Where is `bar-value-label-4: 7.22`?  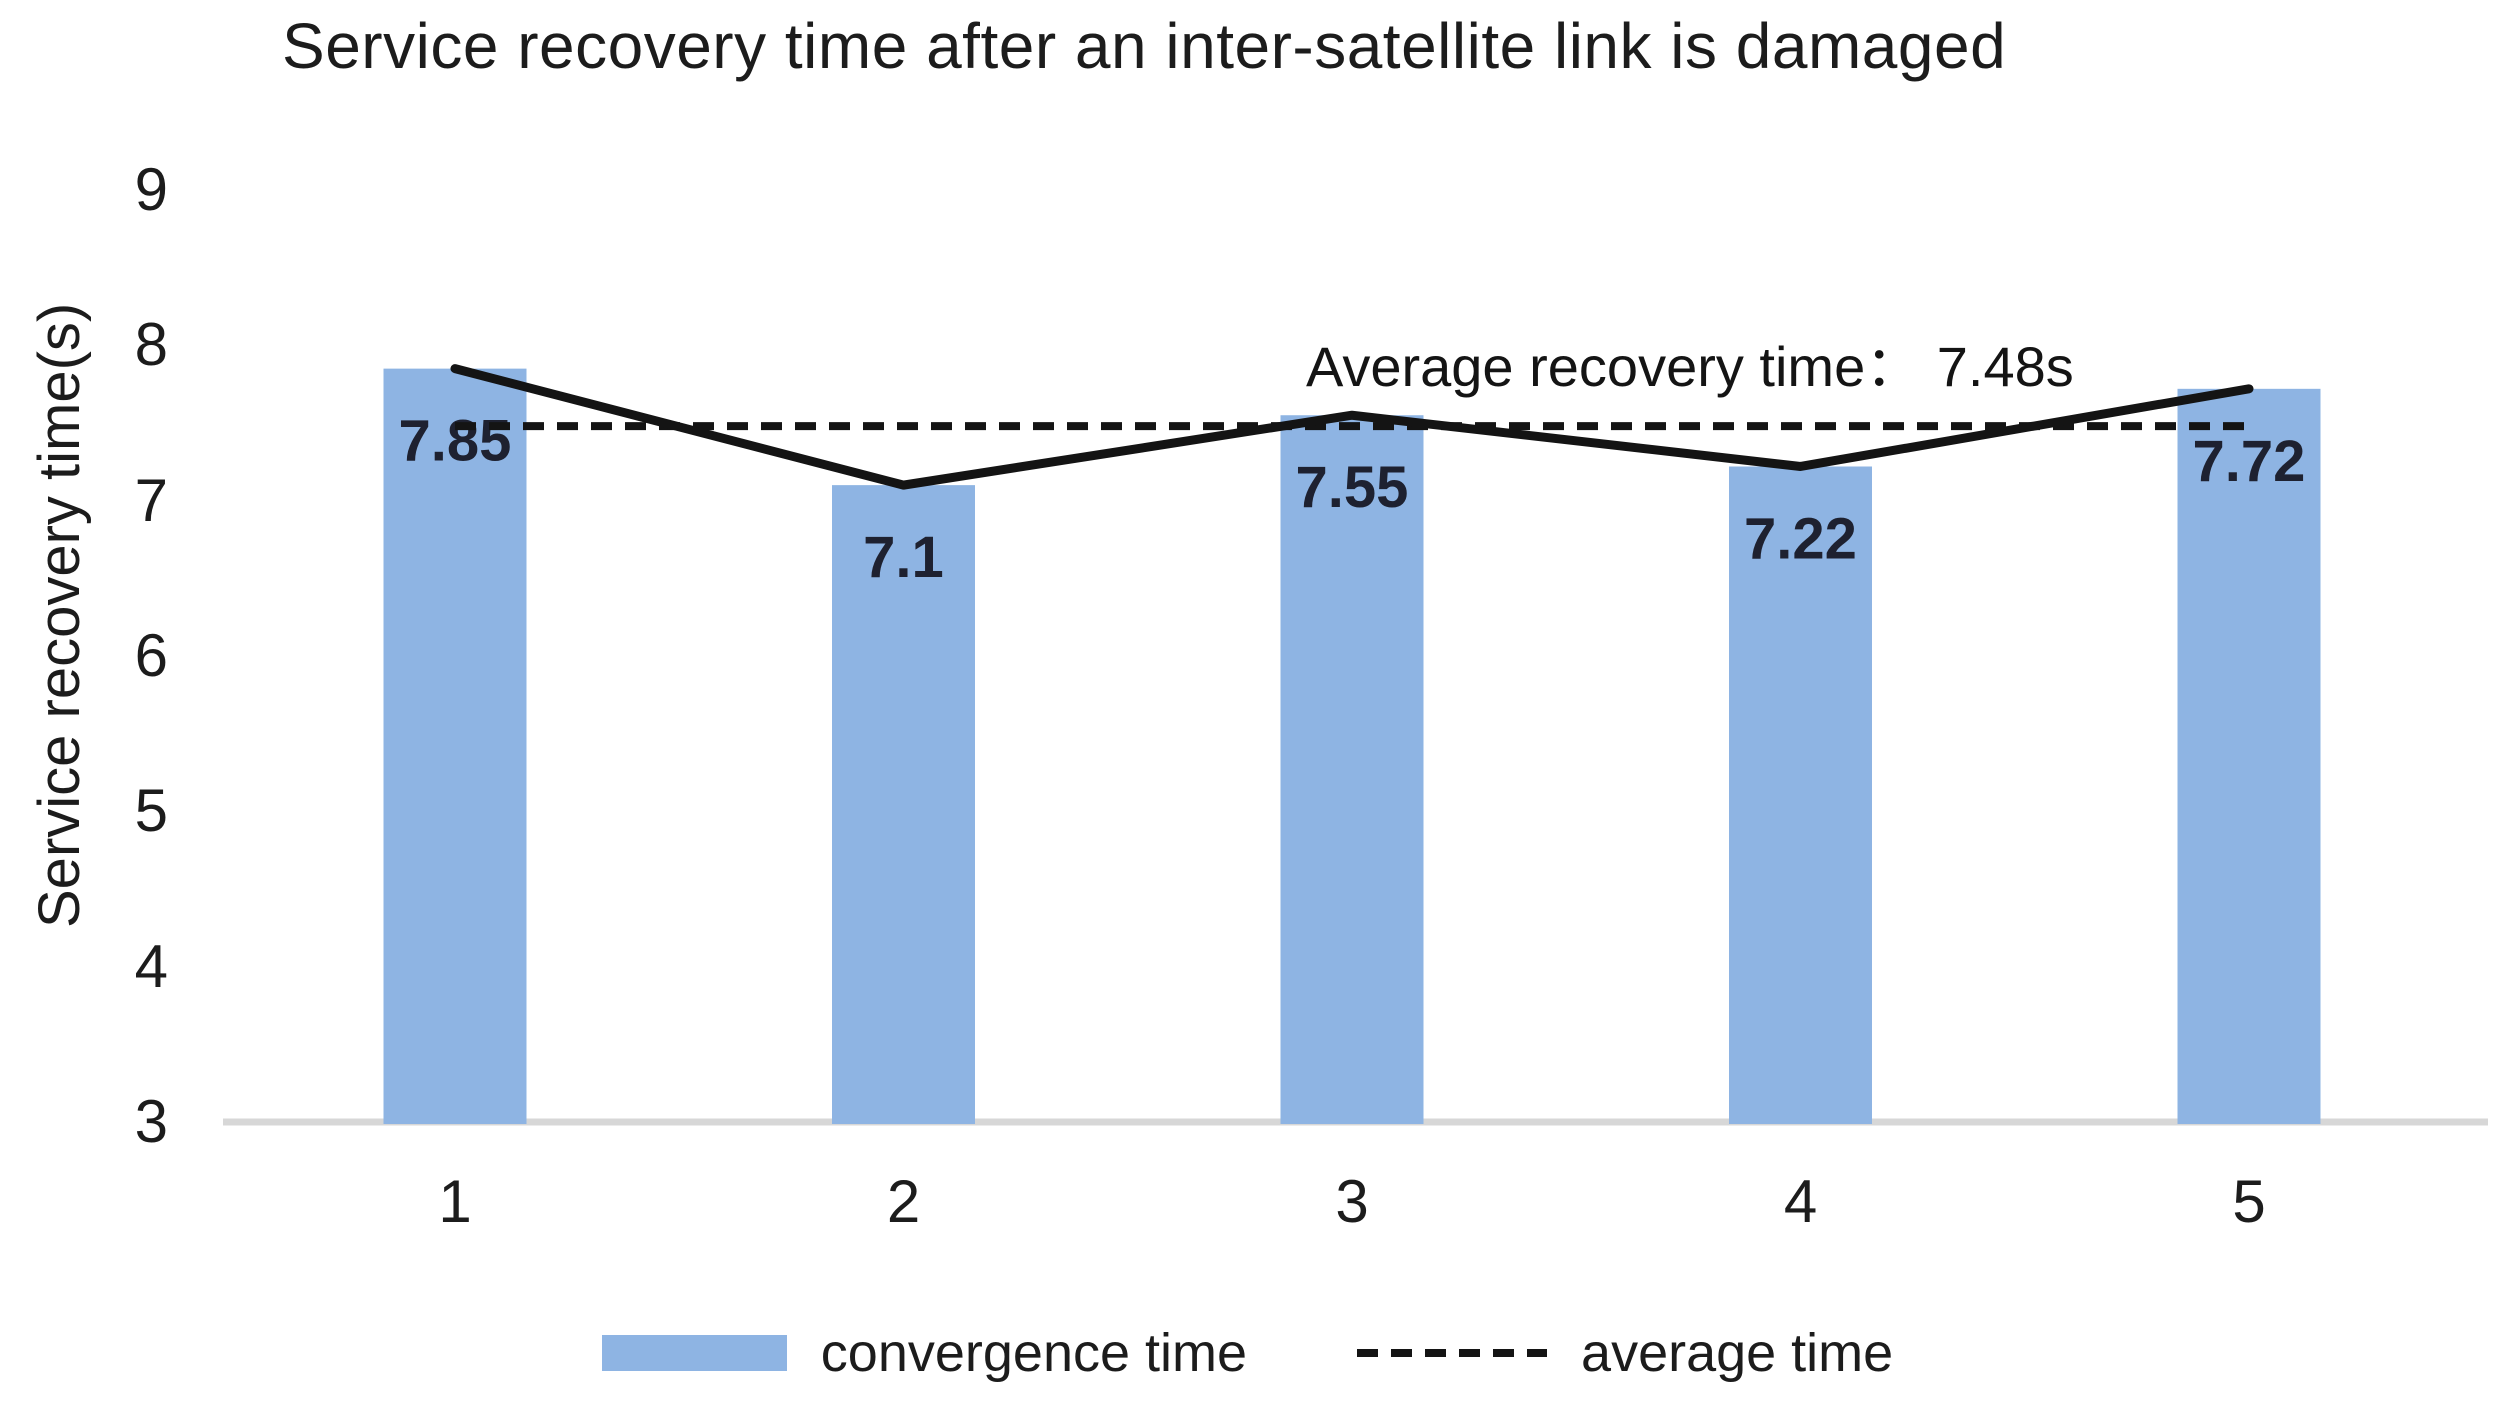
bar-value-label-4: 7.22 is located at coordinates (1800, 538).